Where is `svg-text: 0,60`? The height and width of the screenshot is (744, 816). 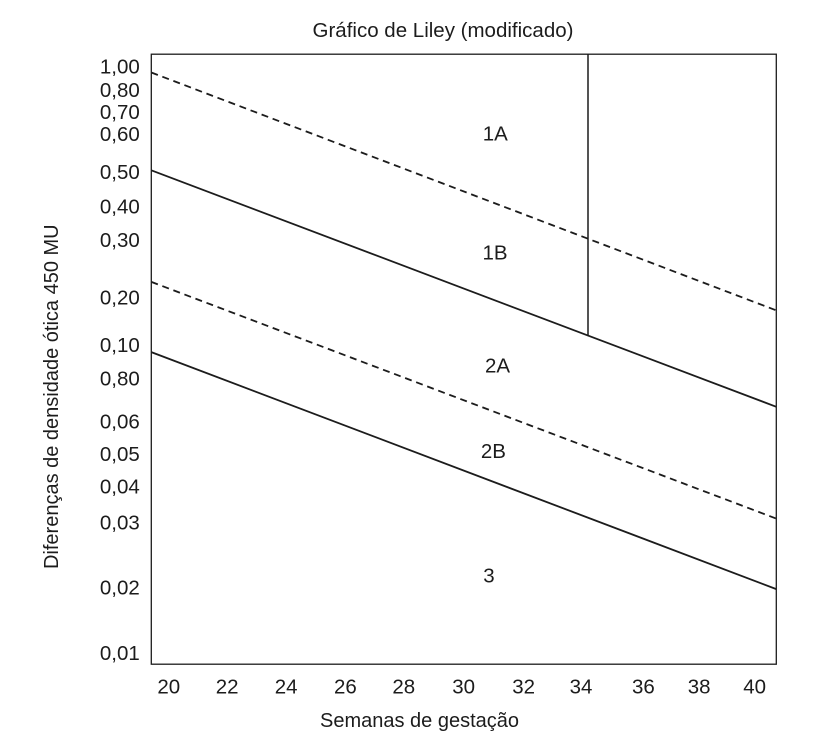 svg-text: 0,60 is located at coordinates (120, 134).